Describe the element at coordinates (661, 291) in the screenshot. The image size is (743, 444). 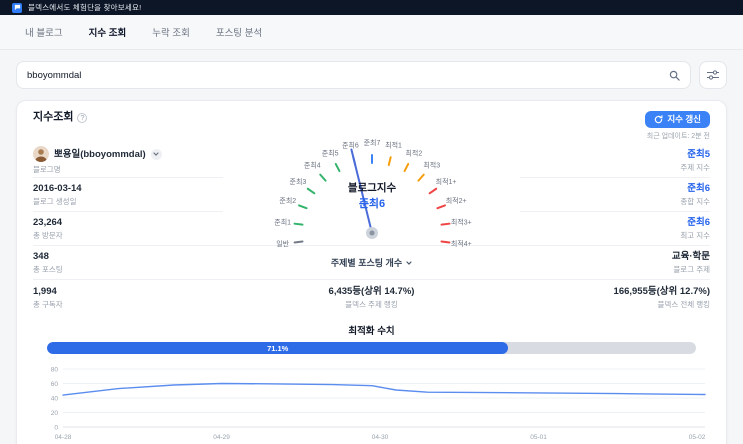
I see `overall-rank-value: 166,955등(상위 12.7%)` at that location.